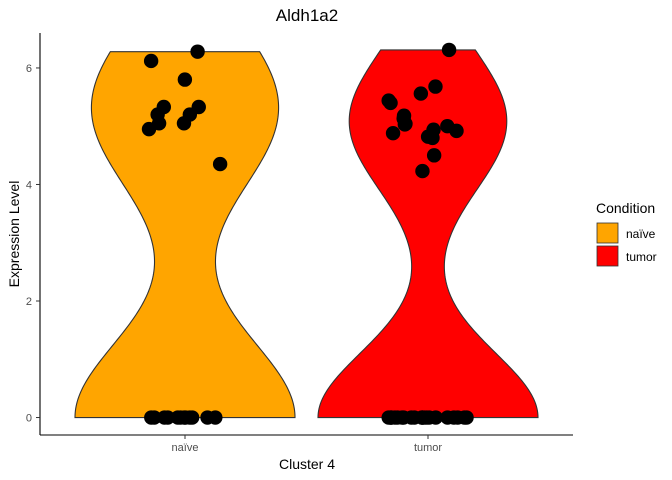 The height and width of the screenshot is (480, 672). I want to click on y-tick-label: 4, so click(29, 185).